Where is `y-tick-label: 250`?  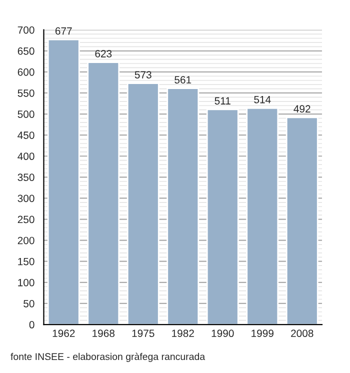 y-tick-label: 250 is located at coordinates (26, 220).